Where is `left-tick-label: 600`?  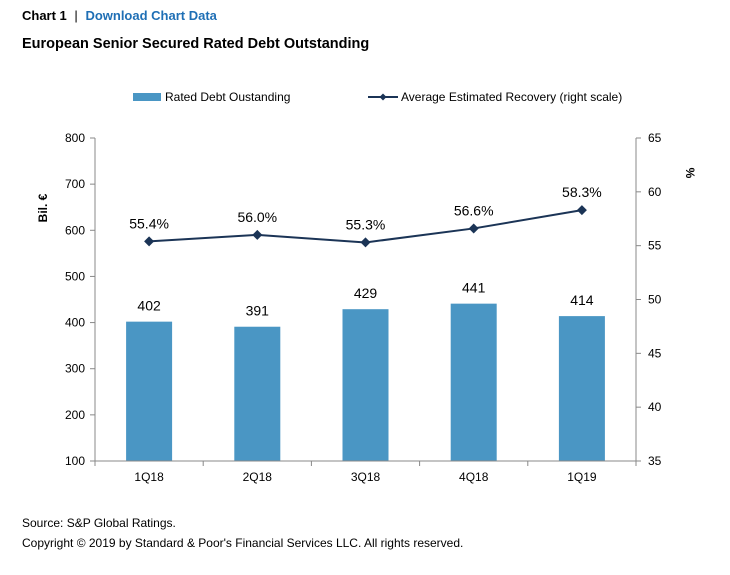
left-tick-label: 600 is located at coordinates (75, 230).